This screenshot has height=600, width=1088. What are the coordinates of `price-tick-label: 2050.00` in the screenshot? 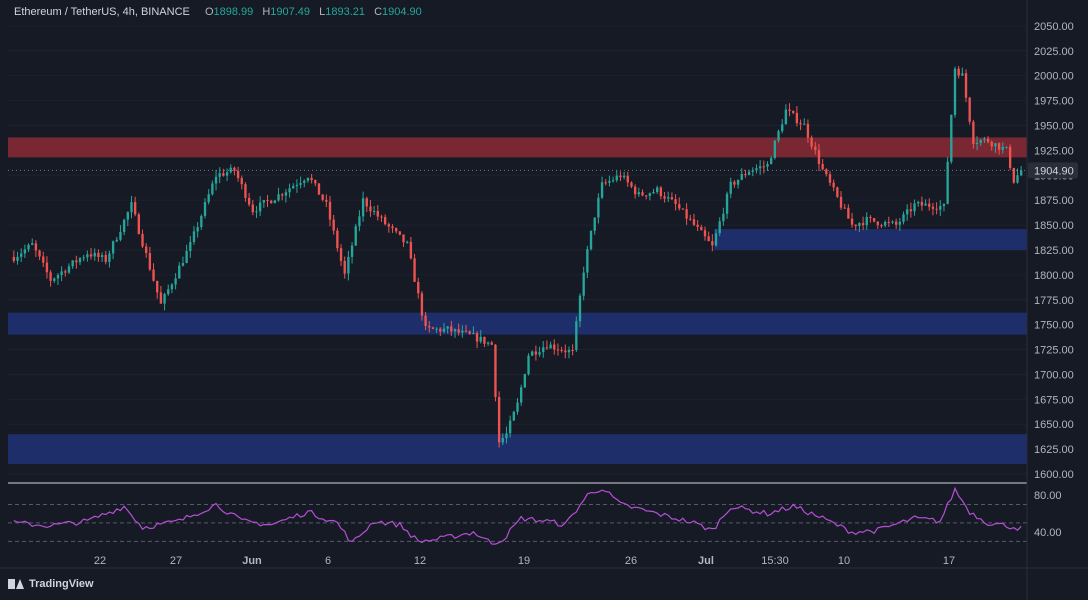 It's located at (1054, 27).